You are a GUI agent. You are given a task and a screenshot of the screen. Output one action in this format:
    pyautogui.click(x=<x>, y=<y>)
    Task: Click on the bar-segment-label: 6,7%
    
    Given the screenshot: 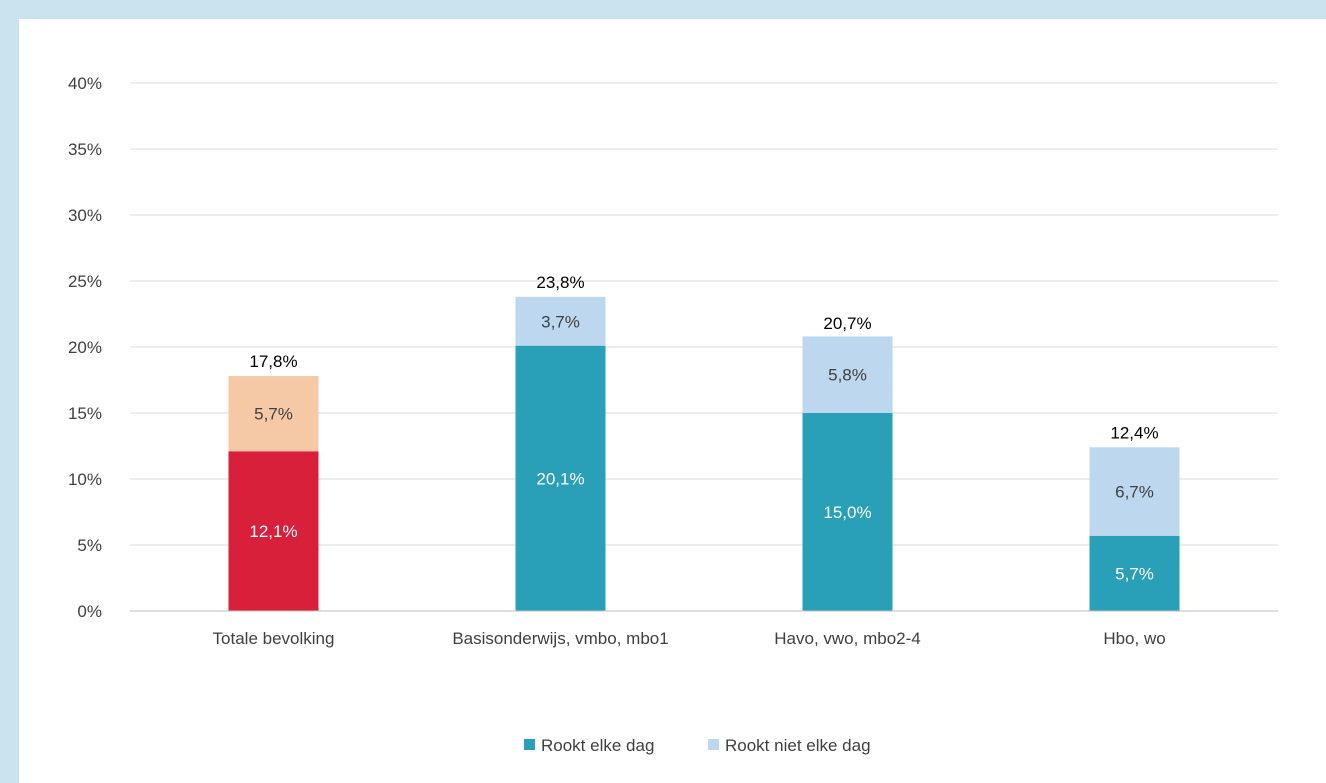 What is the action you would take?
    pyautogui.click(x=1134, y=492)
    